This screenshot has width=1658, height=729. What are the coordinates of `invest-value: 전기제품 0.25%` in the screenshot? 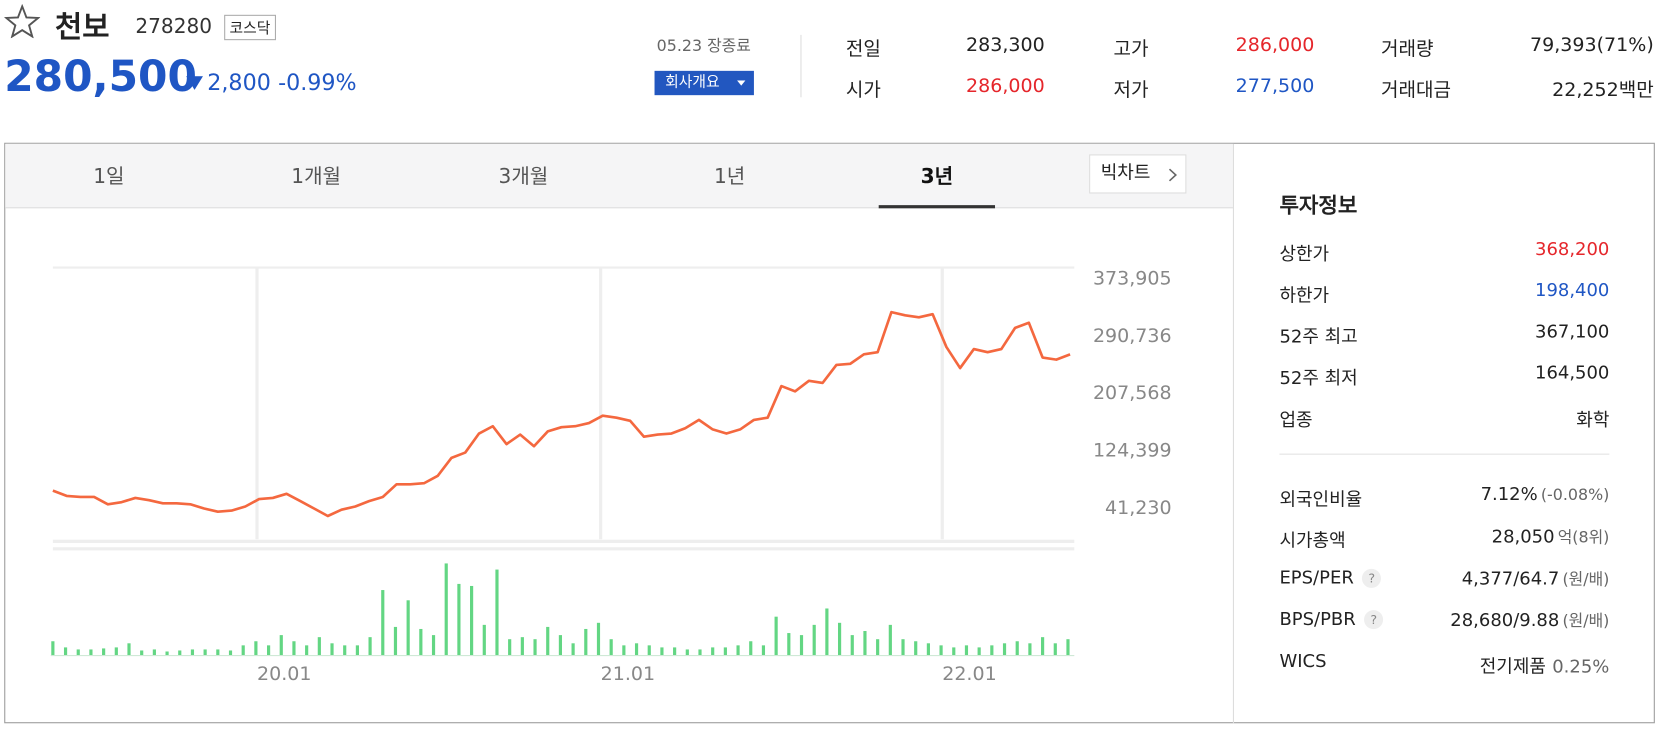 It's located at (1544, 664).